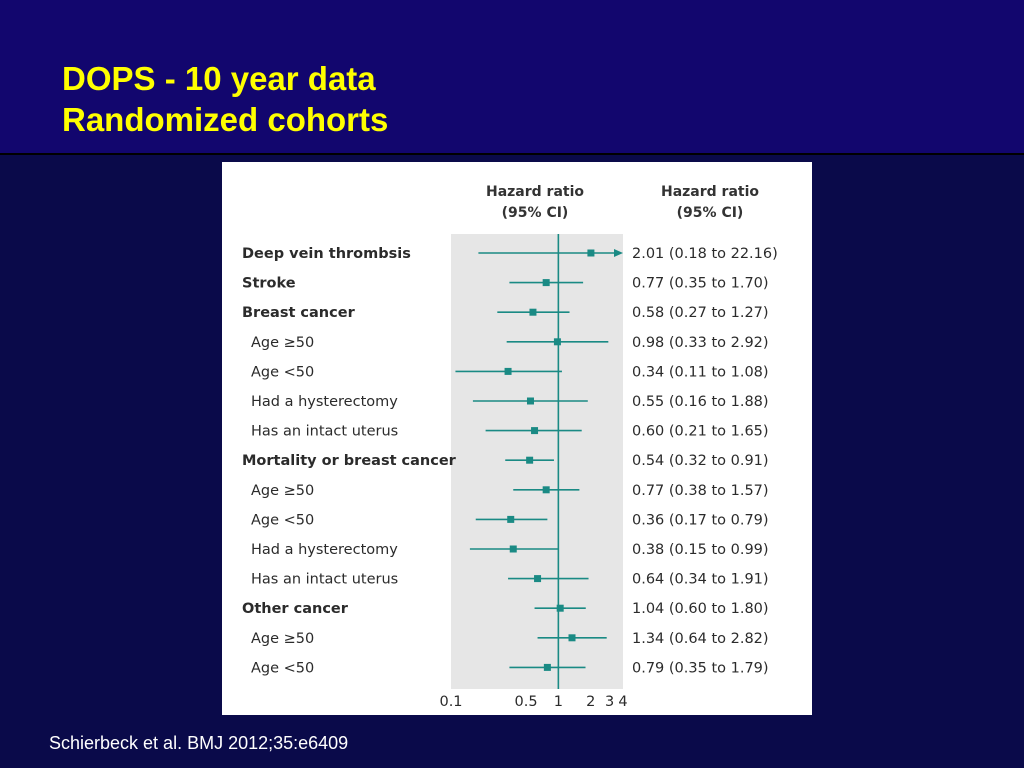 The image size is (1024, 768). I want to click on forest-row: Had a hysterectomy 0.55 (0.16 to 1.88), so click(510, 402).